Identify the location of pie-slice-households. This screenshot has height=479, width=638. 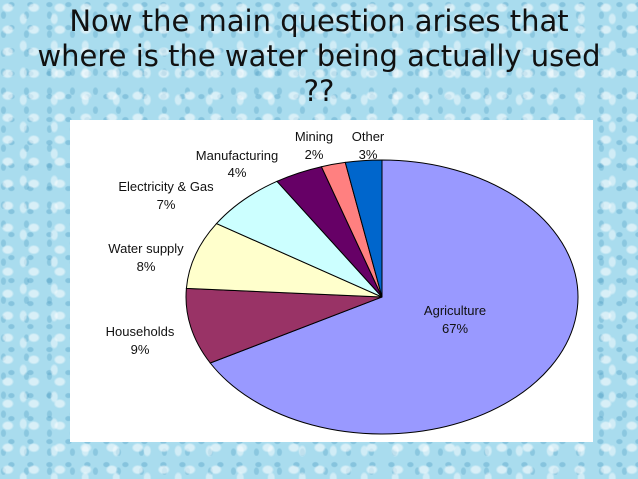
(284, 325).